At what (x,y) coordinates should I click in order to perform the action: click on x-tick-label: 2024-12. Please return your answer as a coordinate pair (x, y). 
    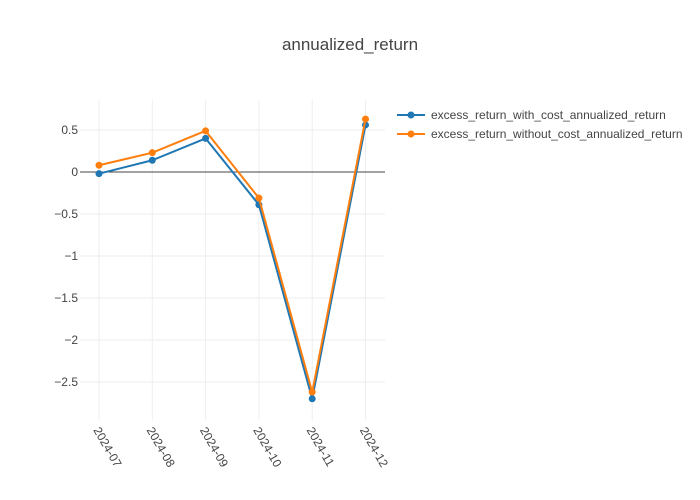
    Looking at the image, I should click on (374, 447).